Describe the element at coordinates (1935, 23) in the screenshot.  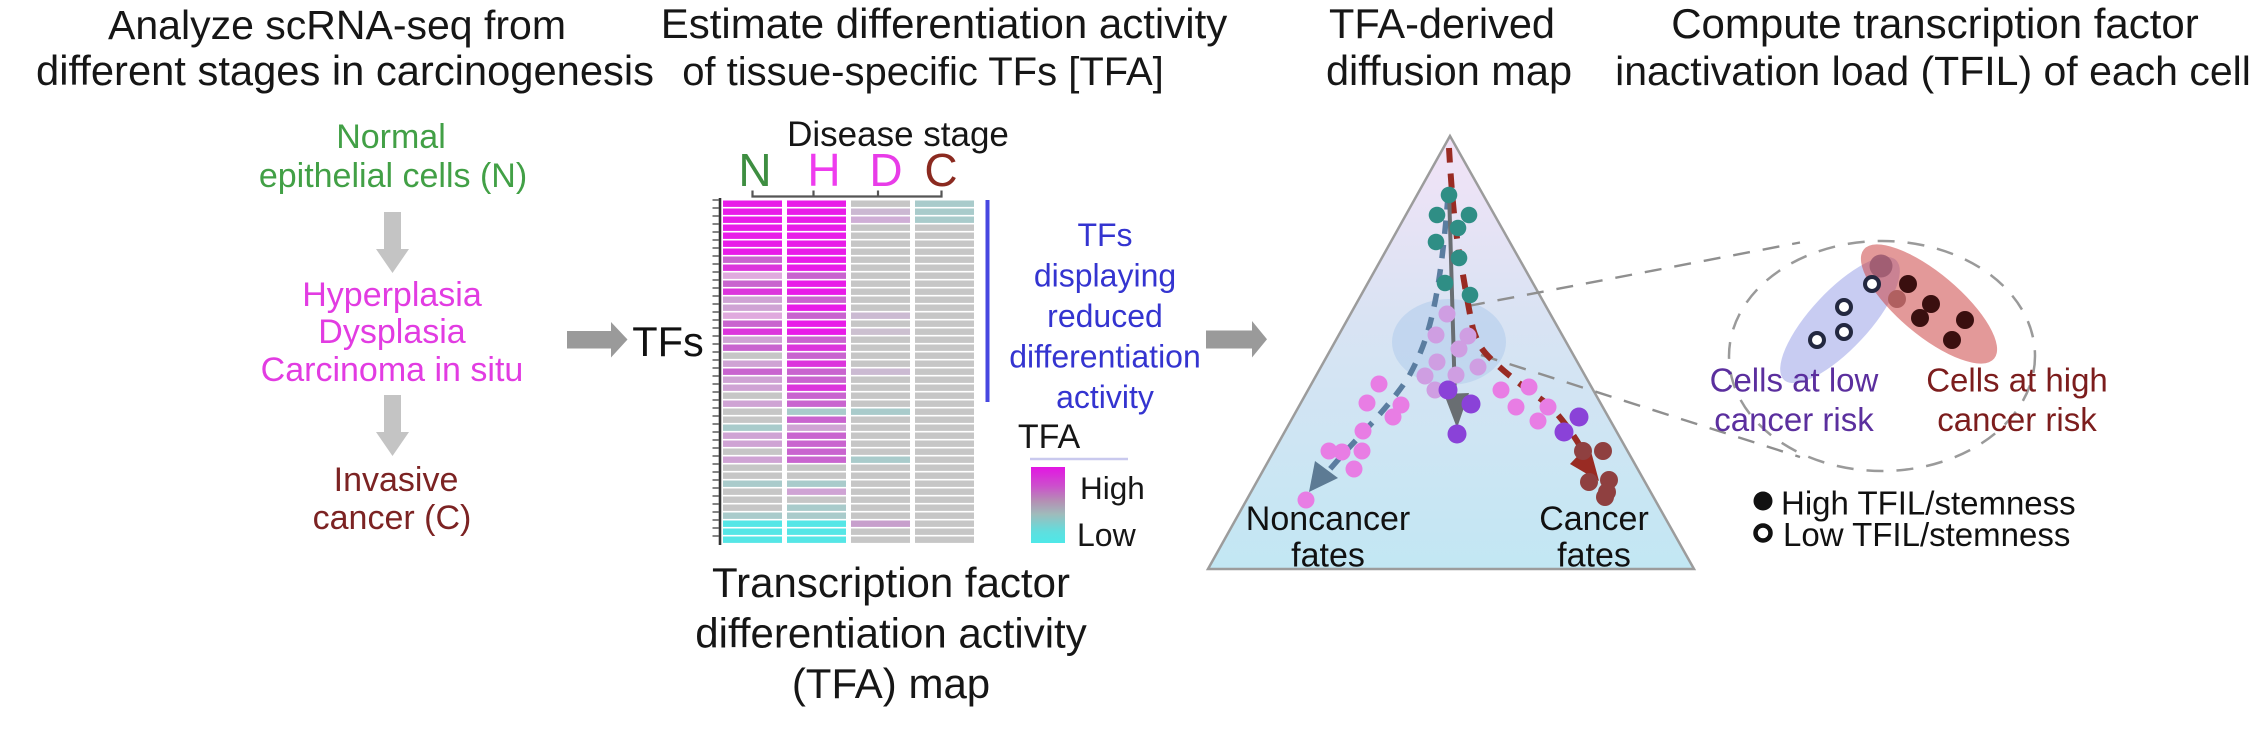
I see `svg-text: Compute transcription factor` at that location.